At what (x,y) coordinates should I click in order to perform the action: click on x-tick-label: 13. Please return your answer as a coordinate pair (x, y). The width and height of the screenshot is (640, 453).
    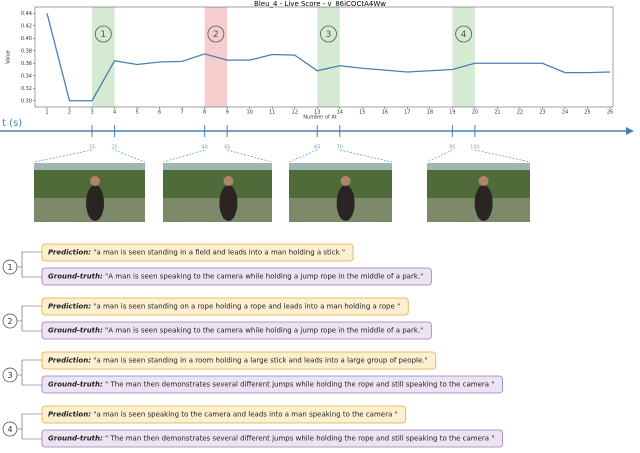
    Looking at the image, I should click on (317, 113).